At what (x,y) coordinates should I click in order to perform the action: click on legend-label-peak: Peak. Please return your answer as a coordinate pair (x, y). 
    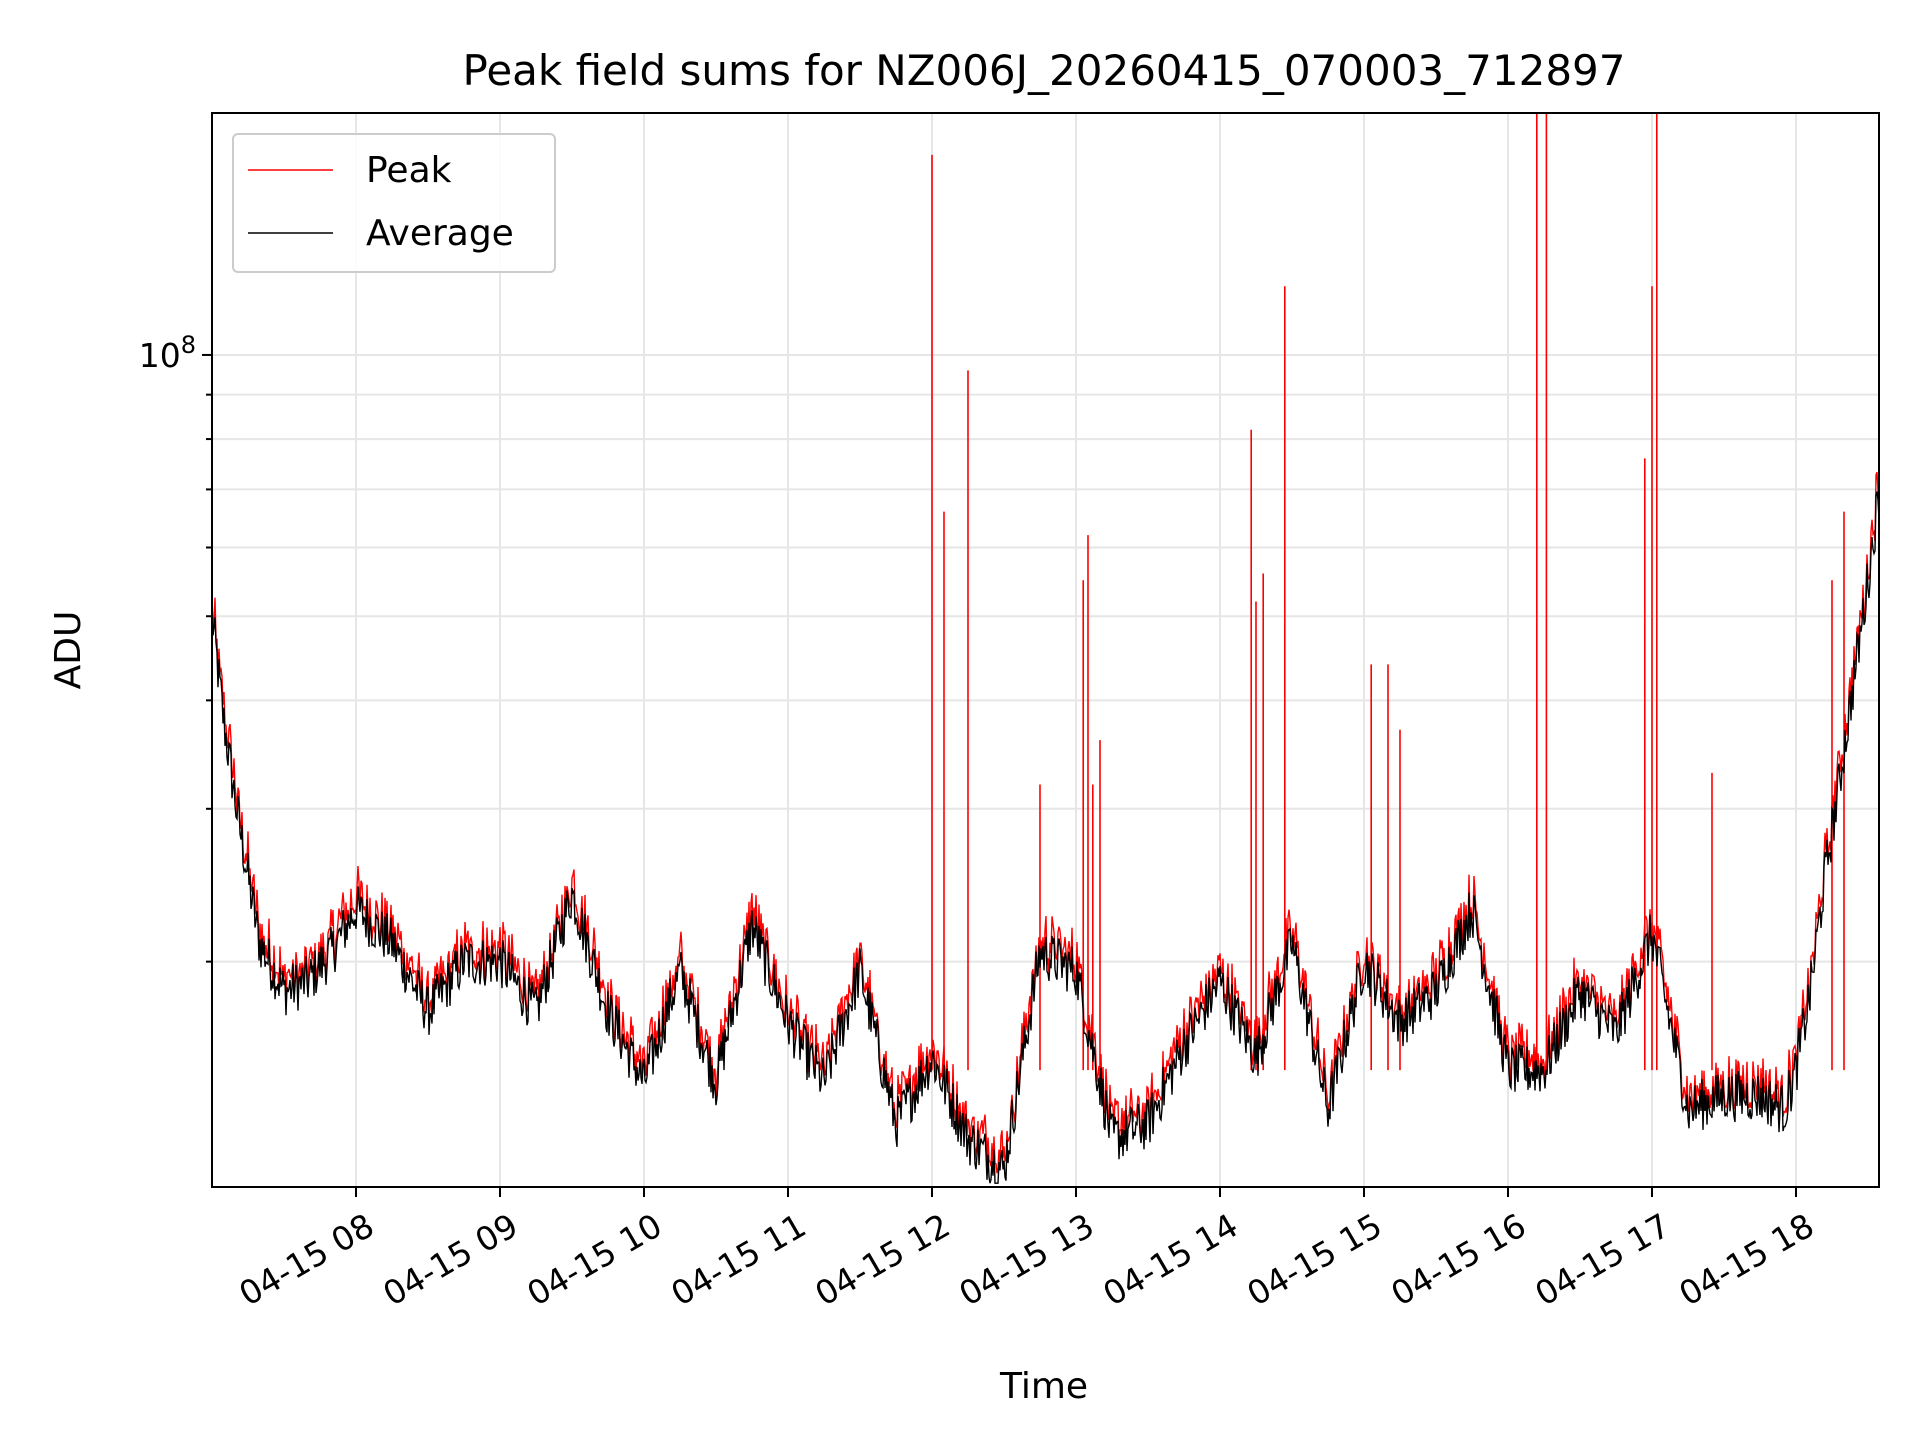
    Looking at the image, I should click on (409, 170).